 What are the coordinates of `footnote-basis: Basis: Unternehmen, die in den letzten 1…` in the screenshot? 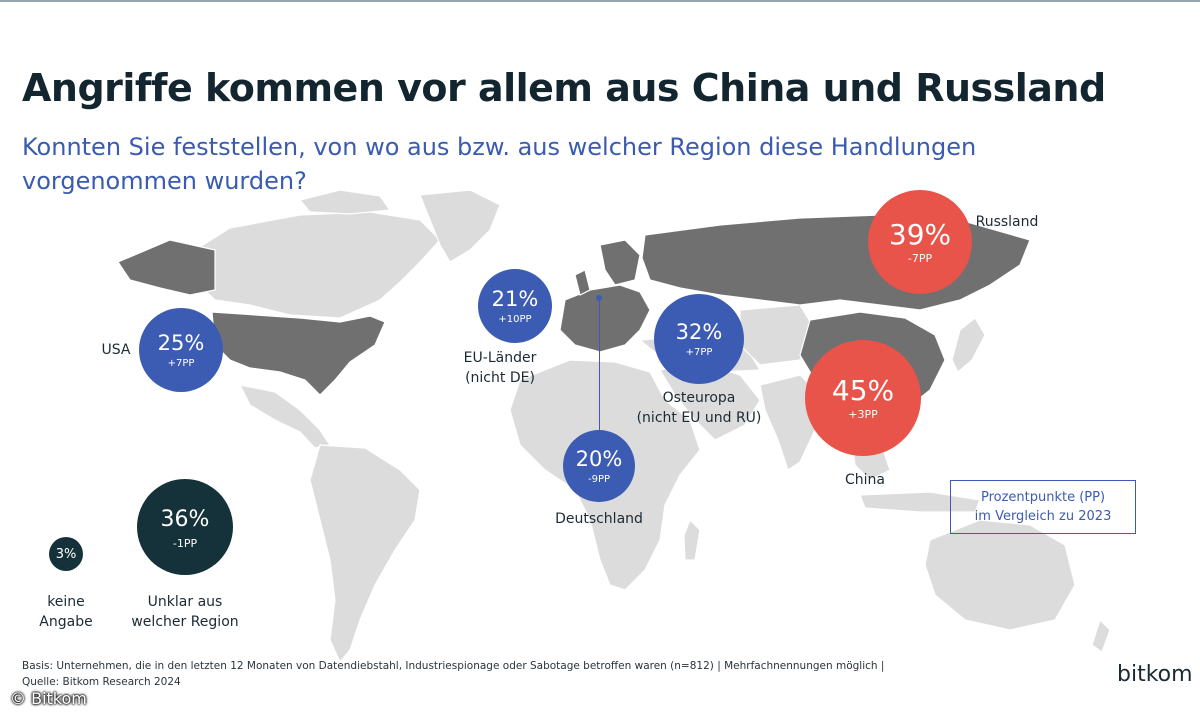 It's located at (453, 666).